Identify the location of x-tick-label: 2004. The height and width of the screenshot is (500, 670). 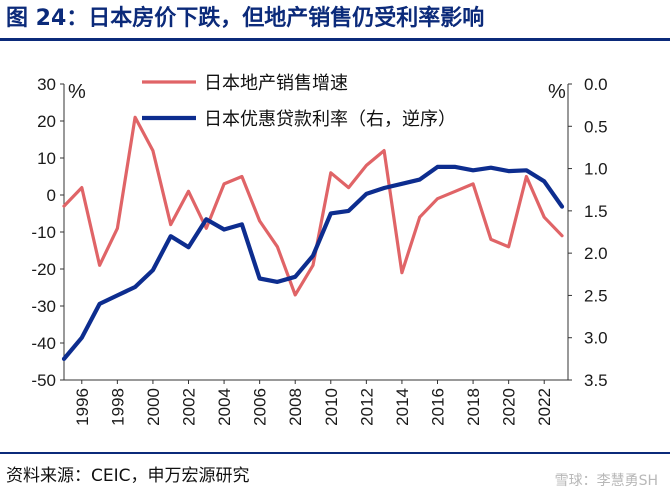
(224, 407).